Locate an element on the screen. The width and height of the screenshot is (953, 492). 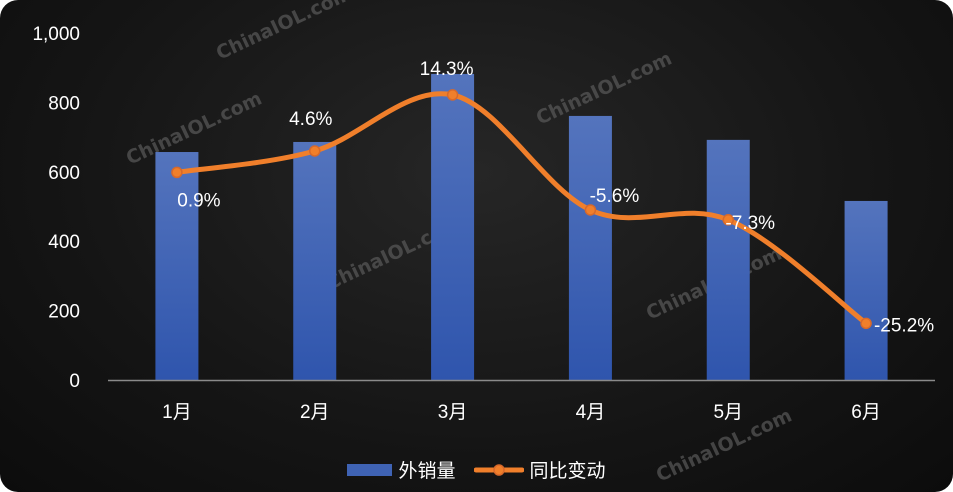
yoy-point-2月 is located at coordinates (315, 151).